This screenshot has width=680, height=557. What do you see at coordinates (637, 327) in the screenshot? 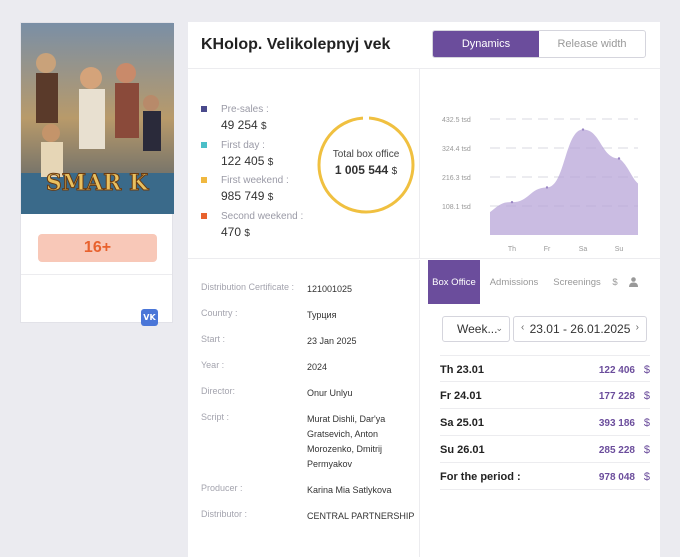
I see `chevron-right-icon: ›` at bounding box center [637, 327].